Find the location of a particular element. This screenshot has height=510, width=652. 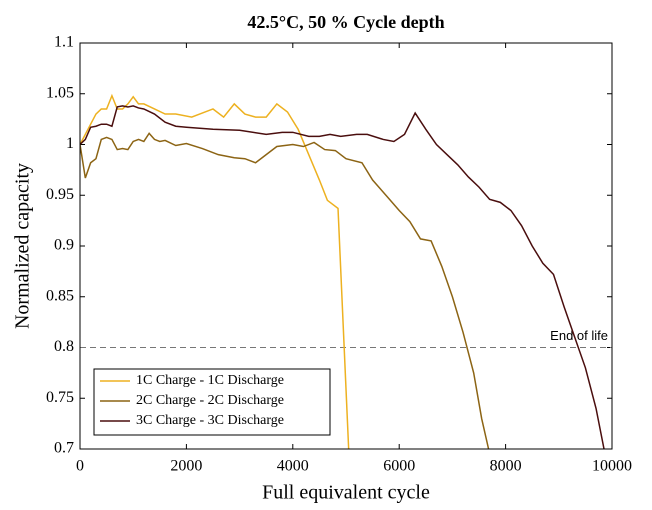

y-tick-label: 0.9 is located at coordinates (64, 245).